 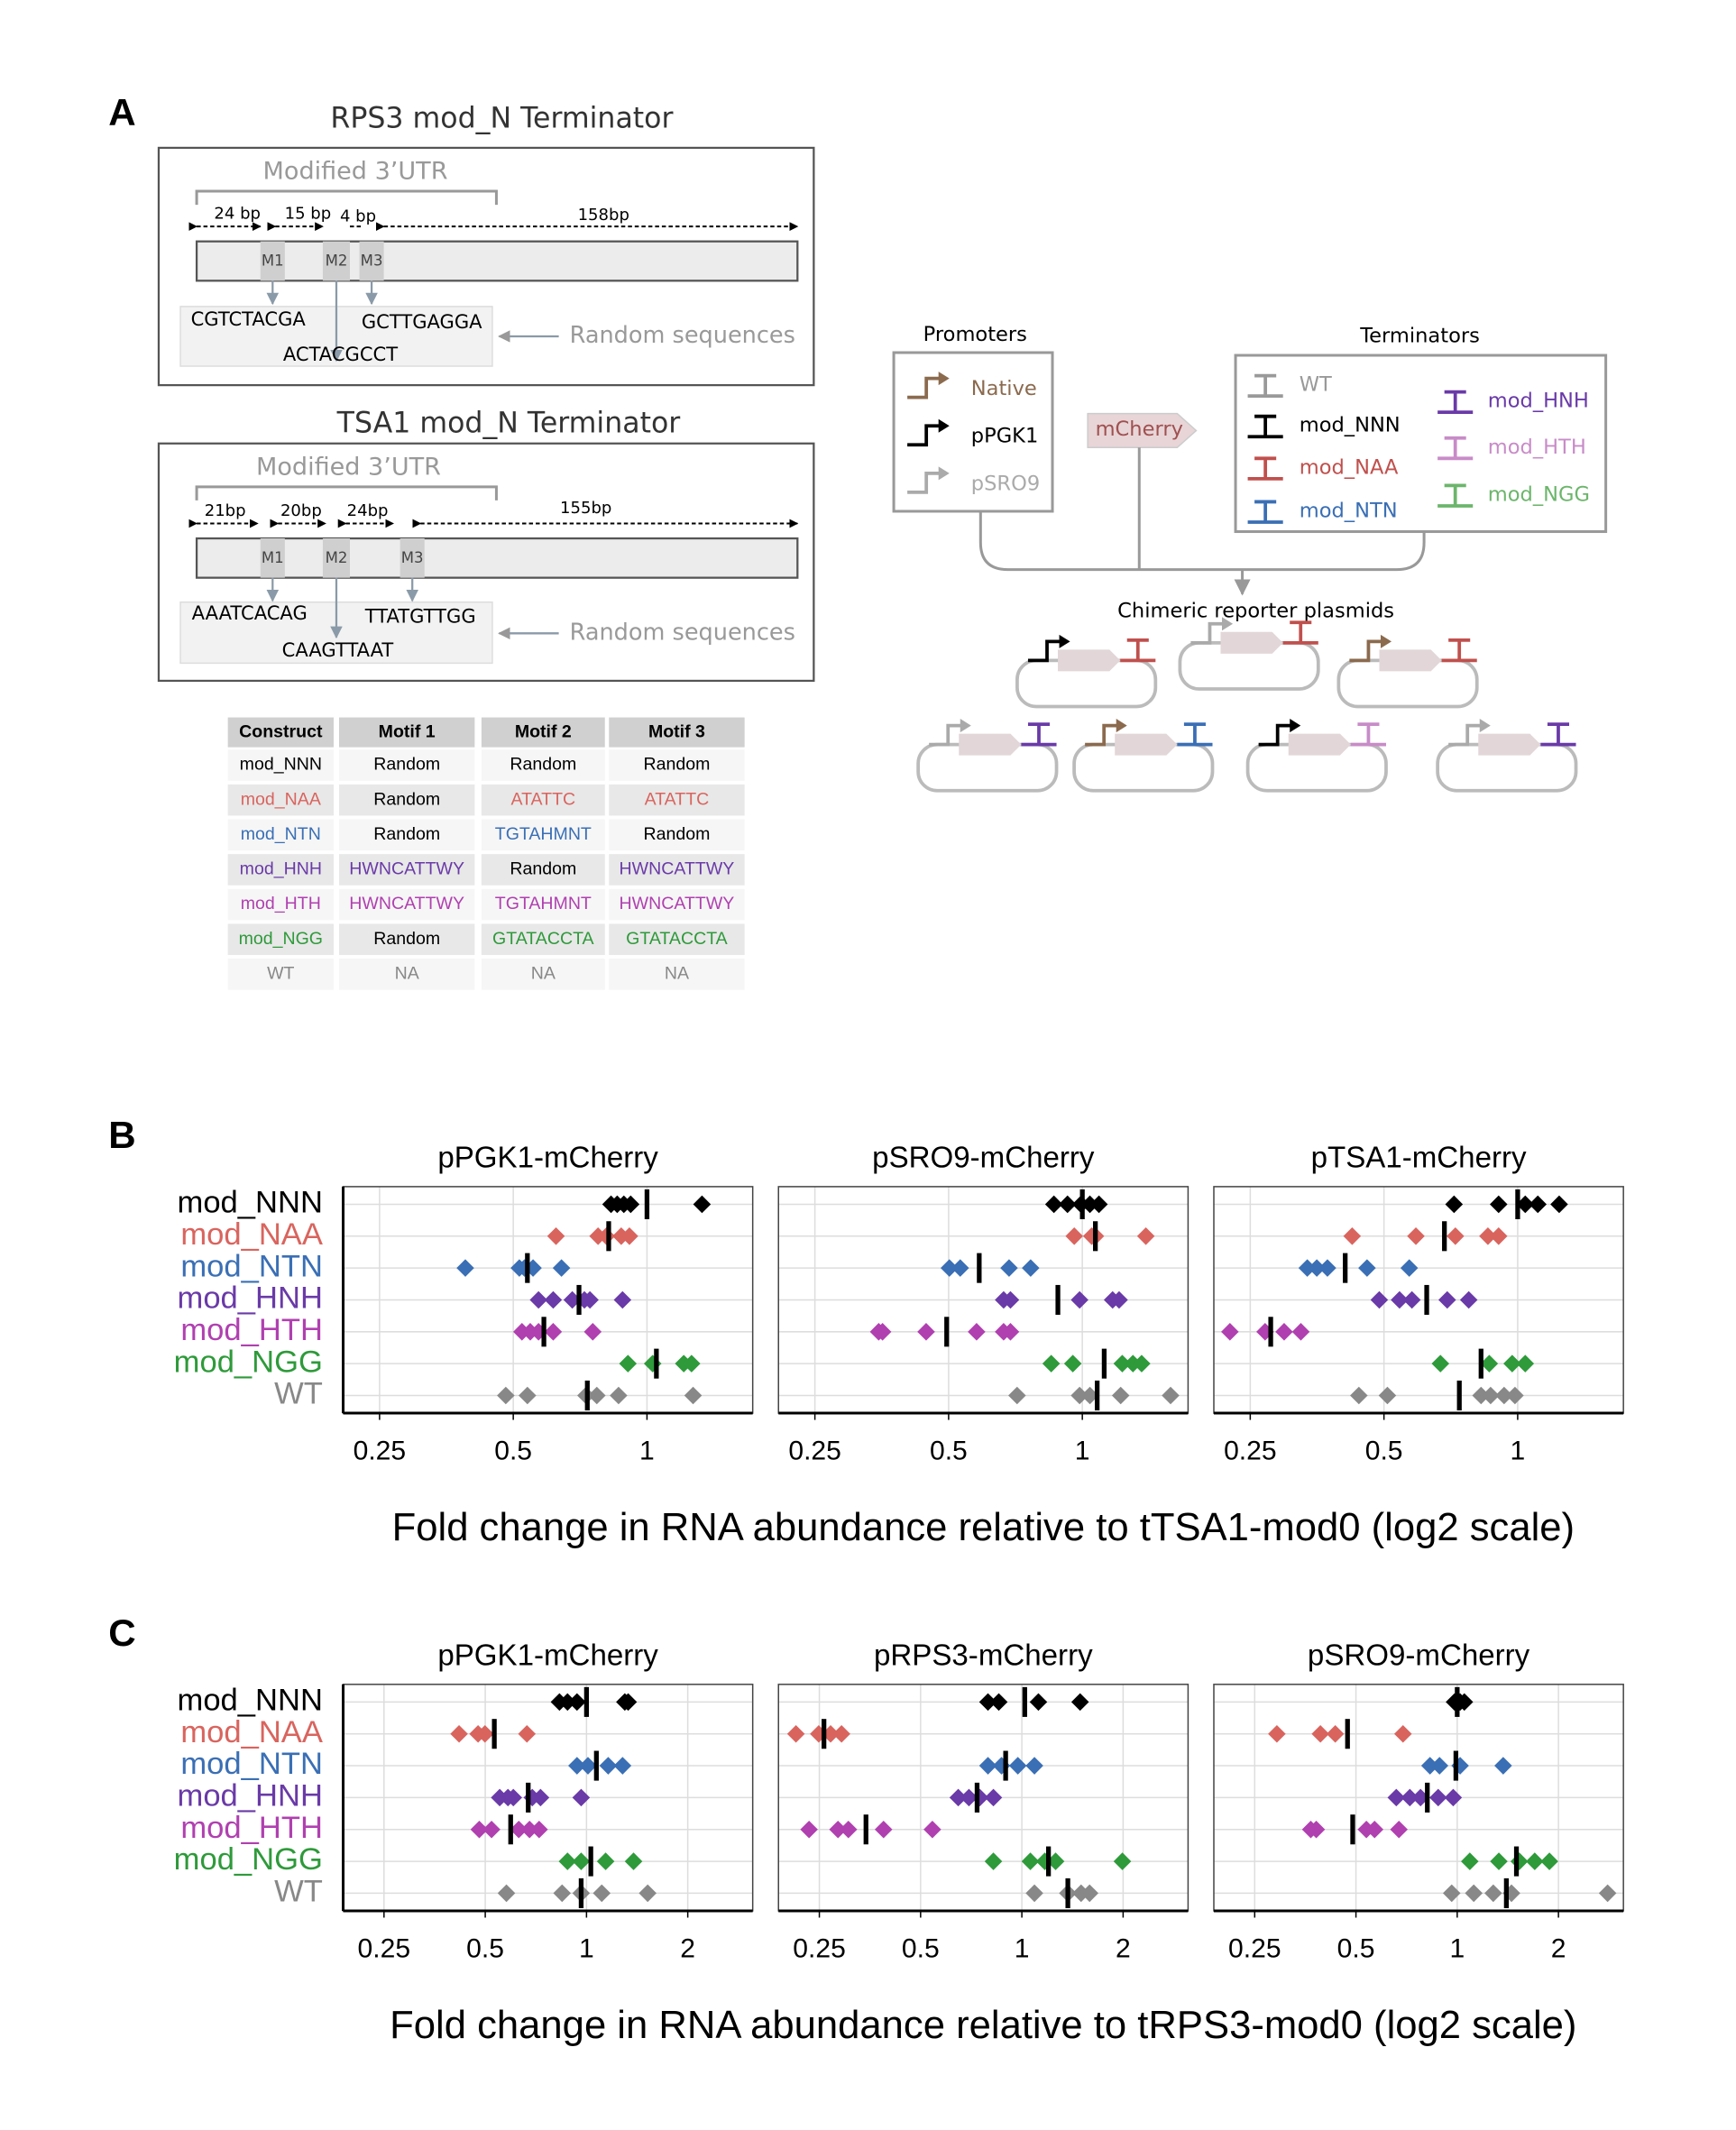 What do you see at coordinates (251, 1266) in the screenshot?
I see `y-tick-label: mod_NTN` at bounding box center [251, 1266].